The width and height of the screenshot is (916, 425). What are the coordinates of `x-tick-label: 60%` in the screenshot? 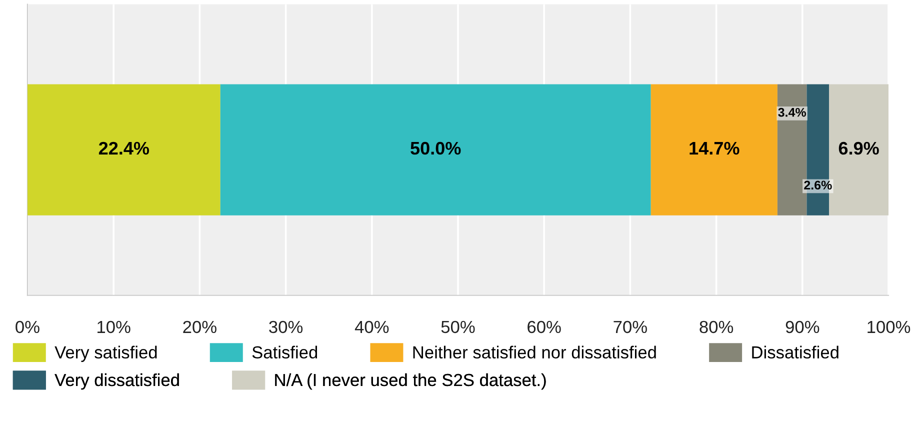 It's located at (544, 327).